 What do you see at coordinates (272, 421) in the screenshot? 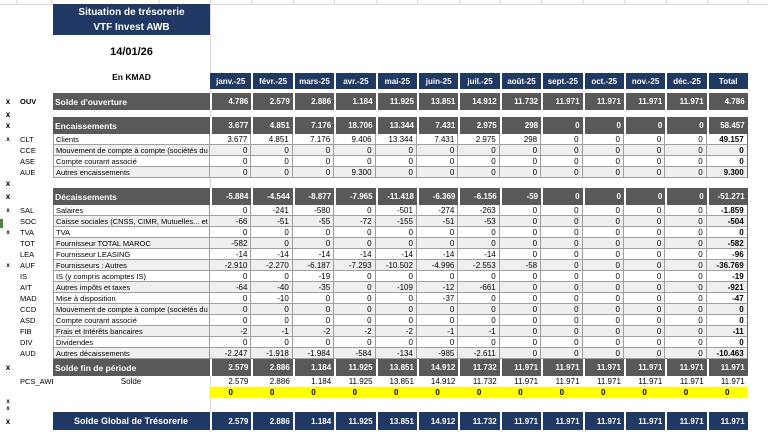
I see `value-cell: 2.886` at bounding box center [272, 421].